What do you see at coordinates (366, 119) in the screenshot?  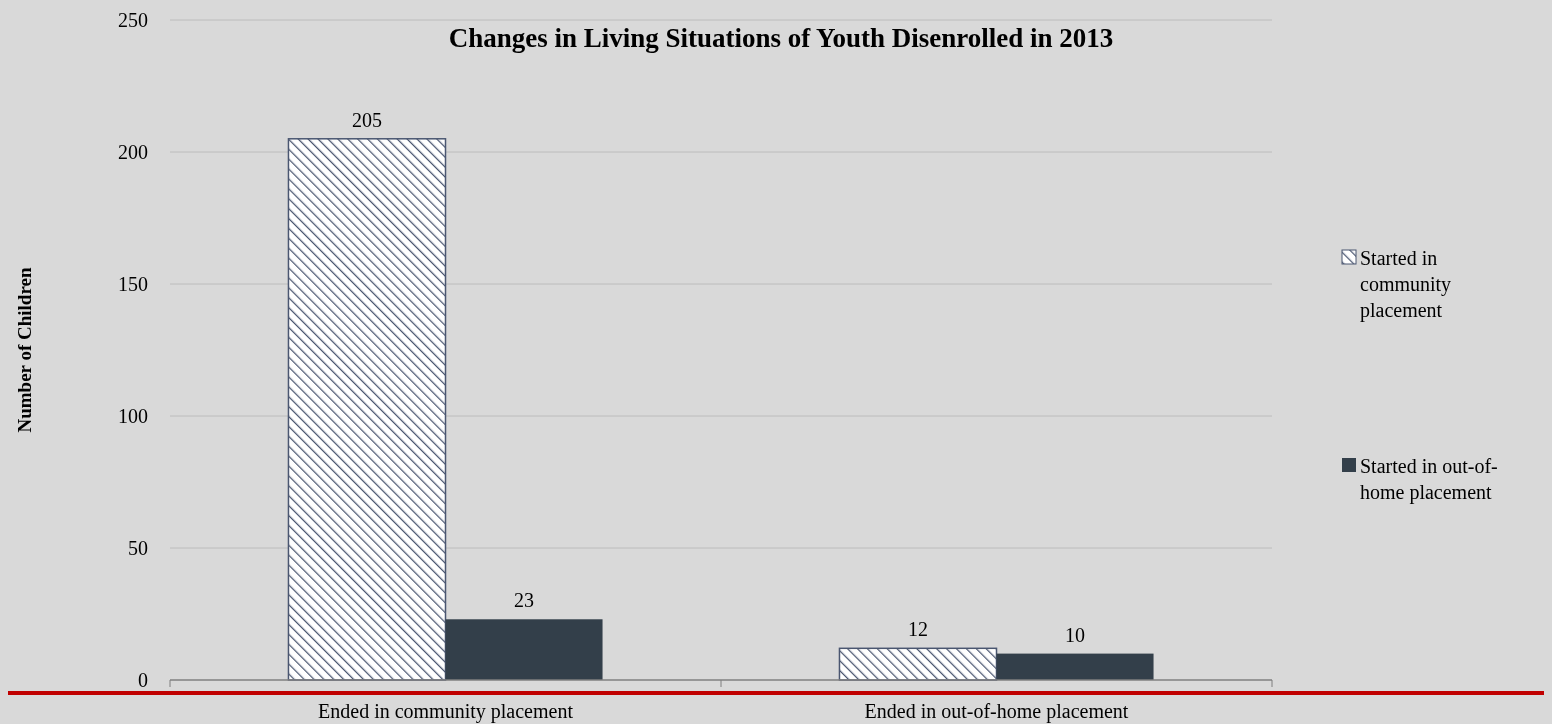 I see `data-label: 205` at bounding box center [366, 119].